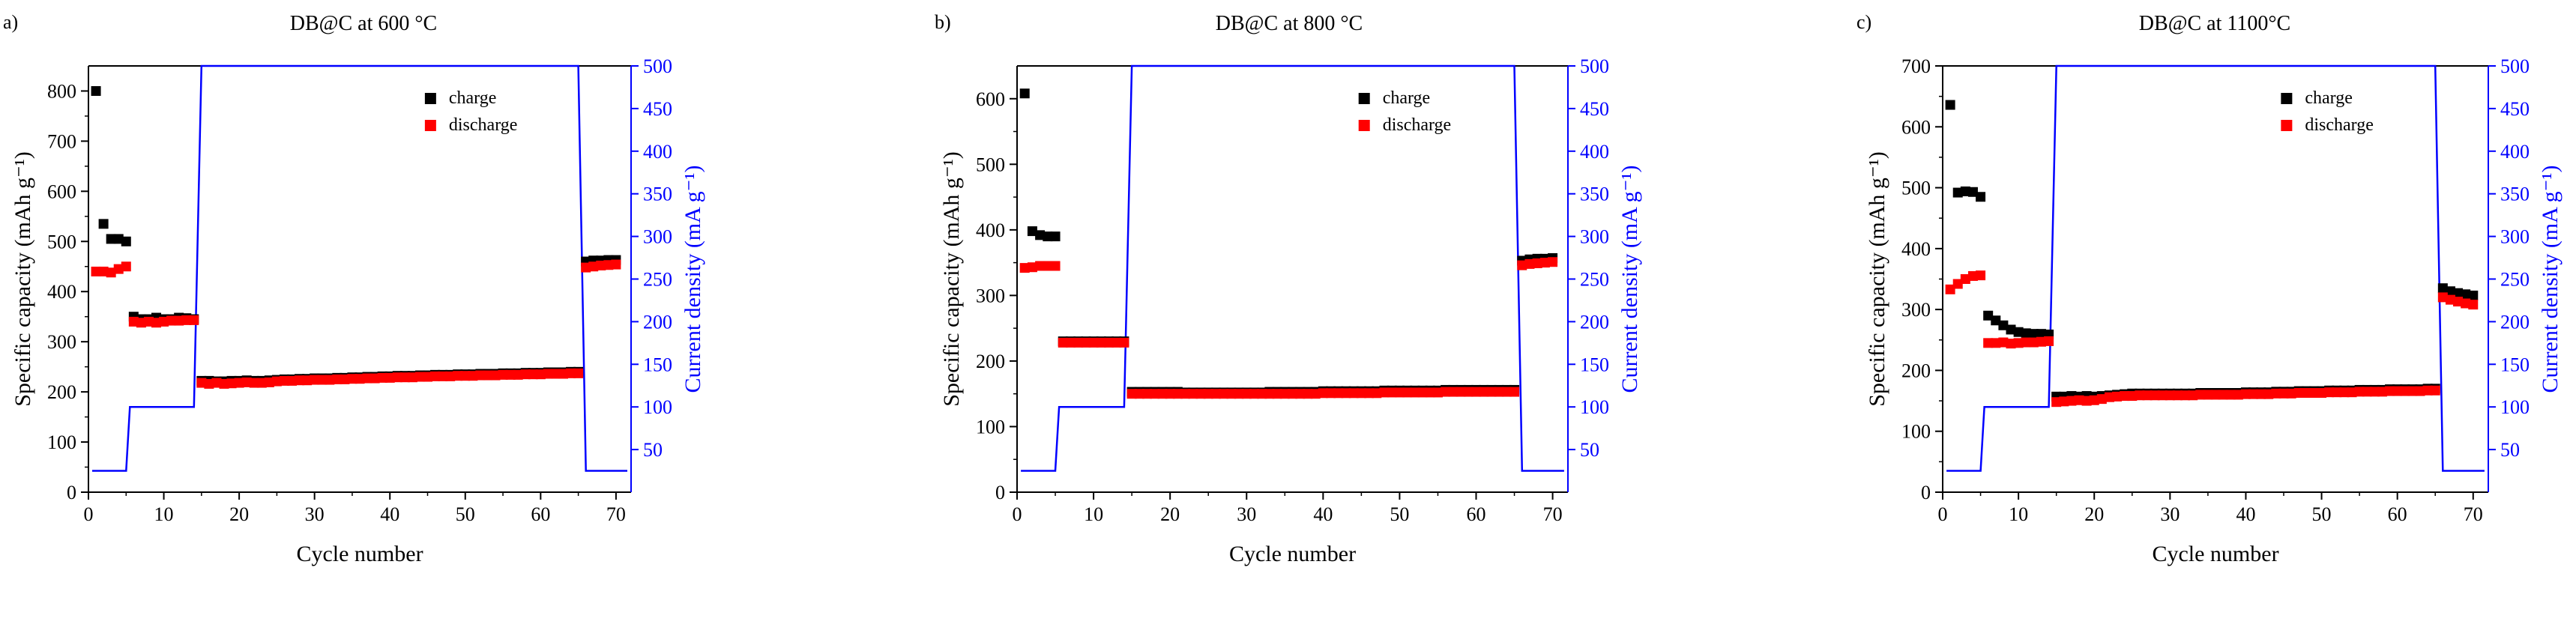 The height and width of the screenshot is (639, 2576). Describe the element at coordinates (62, 342) in the screenshot. I see `y-tick-label: 300` at that location.